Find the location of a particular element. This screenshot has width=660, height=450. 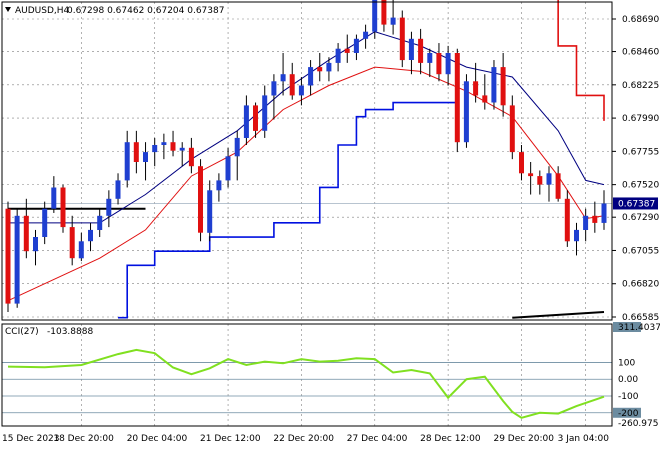

cci-name-label: CCI(27) is located at coordinates (22, 332).